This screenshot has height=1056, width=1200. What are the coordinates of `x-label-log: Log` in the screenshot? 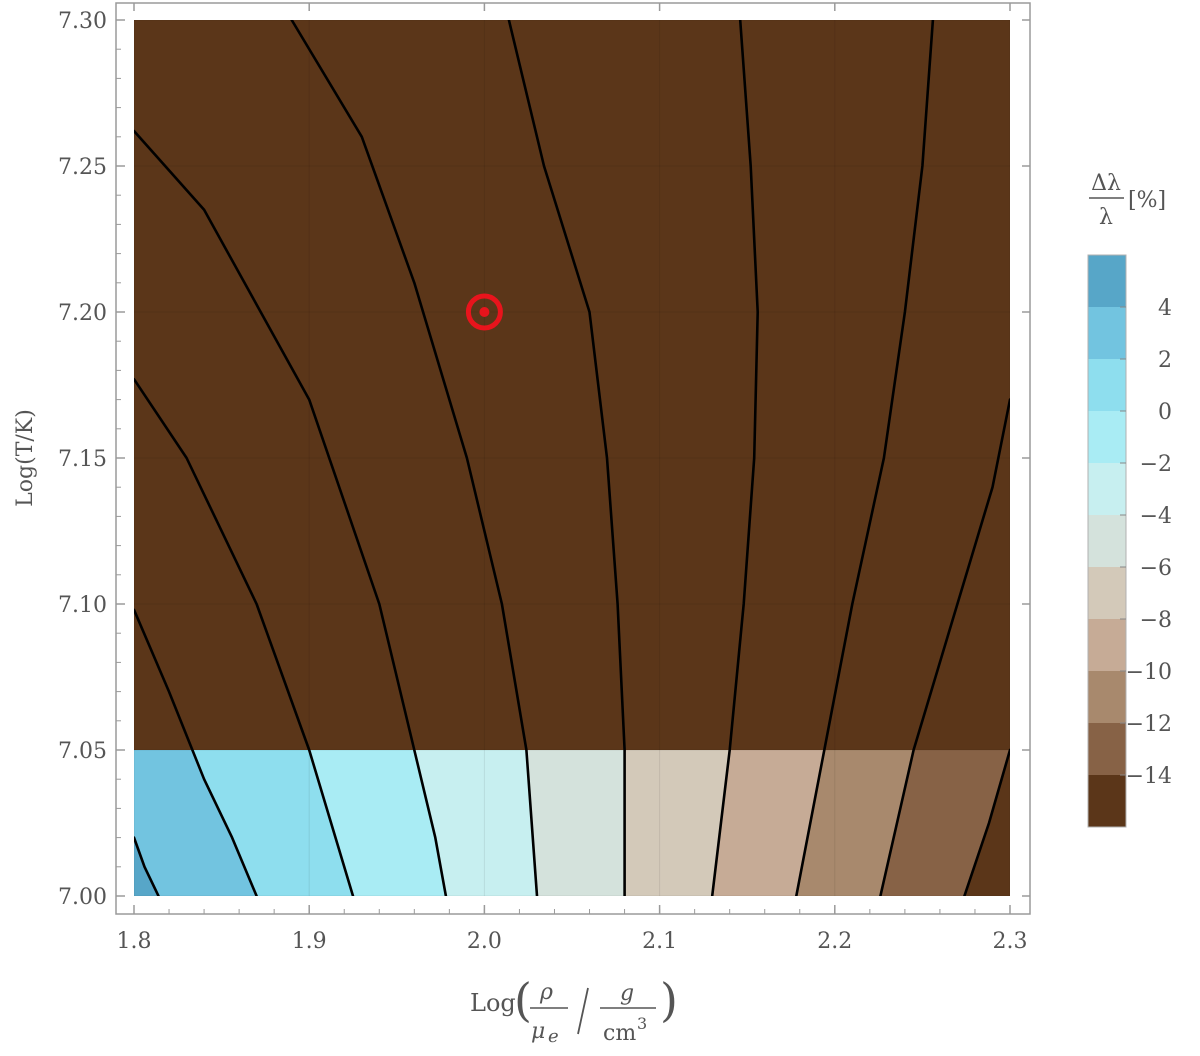 It's located at (493, 1003).